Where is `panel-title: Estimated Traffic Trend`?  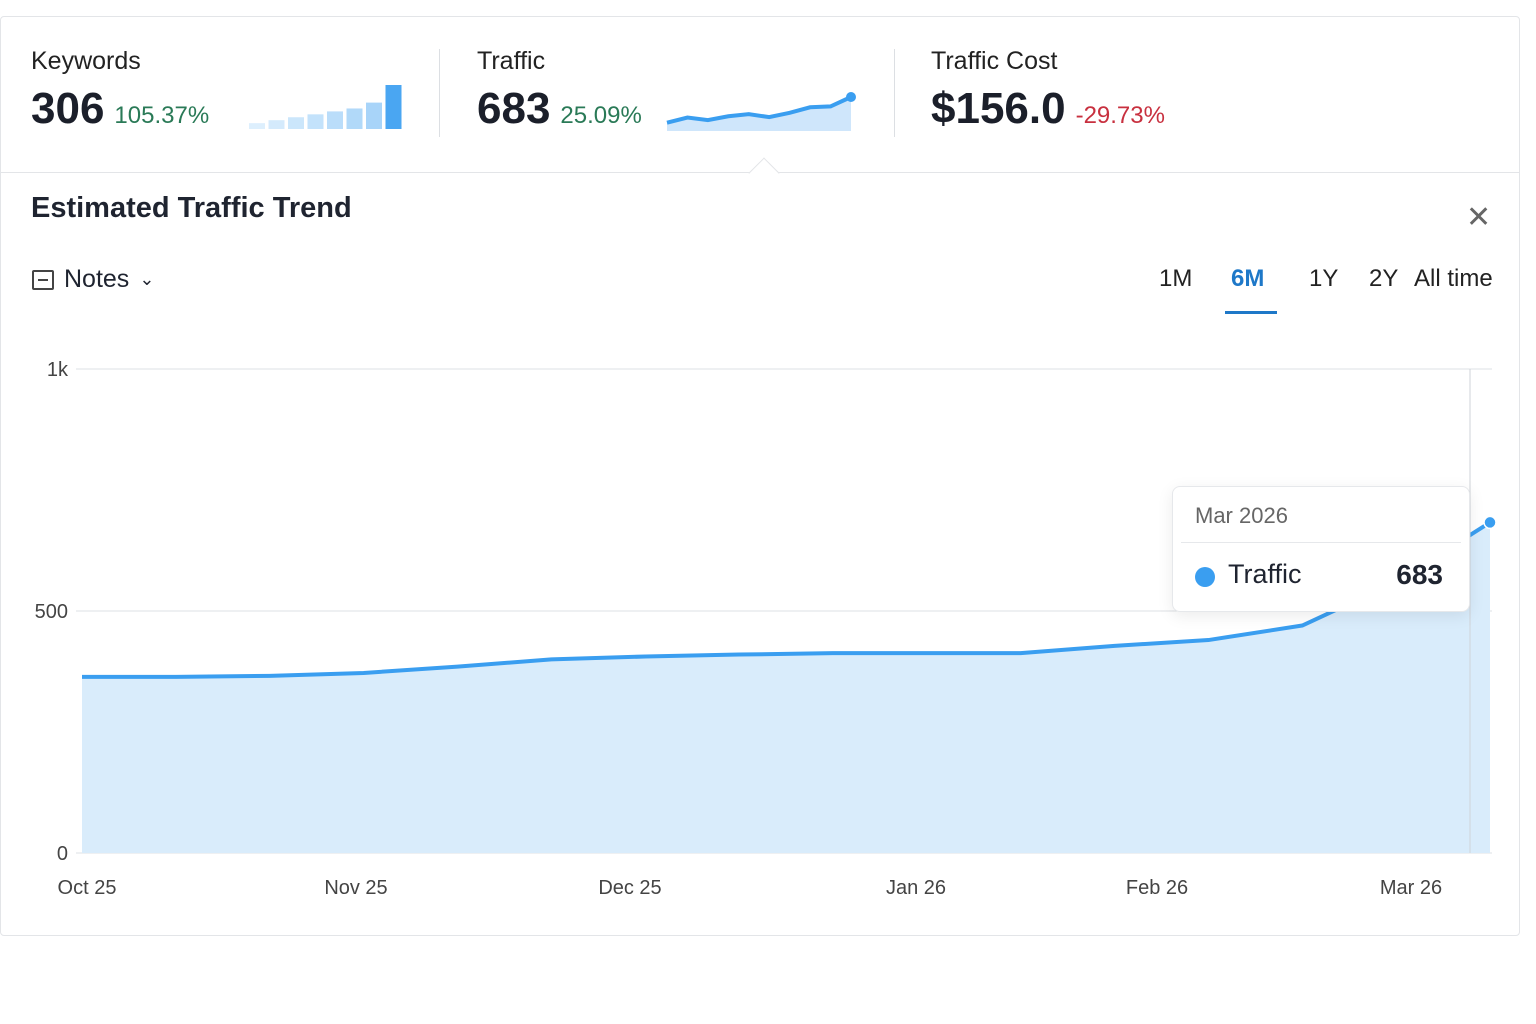
panel-title: Estimated Traffic Trend is located at coordinates (191, 208).